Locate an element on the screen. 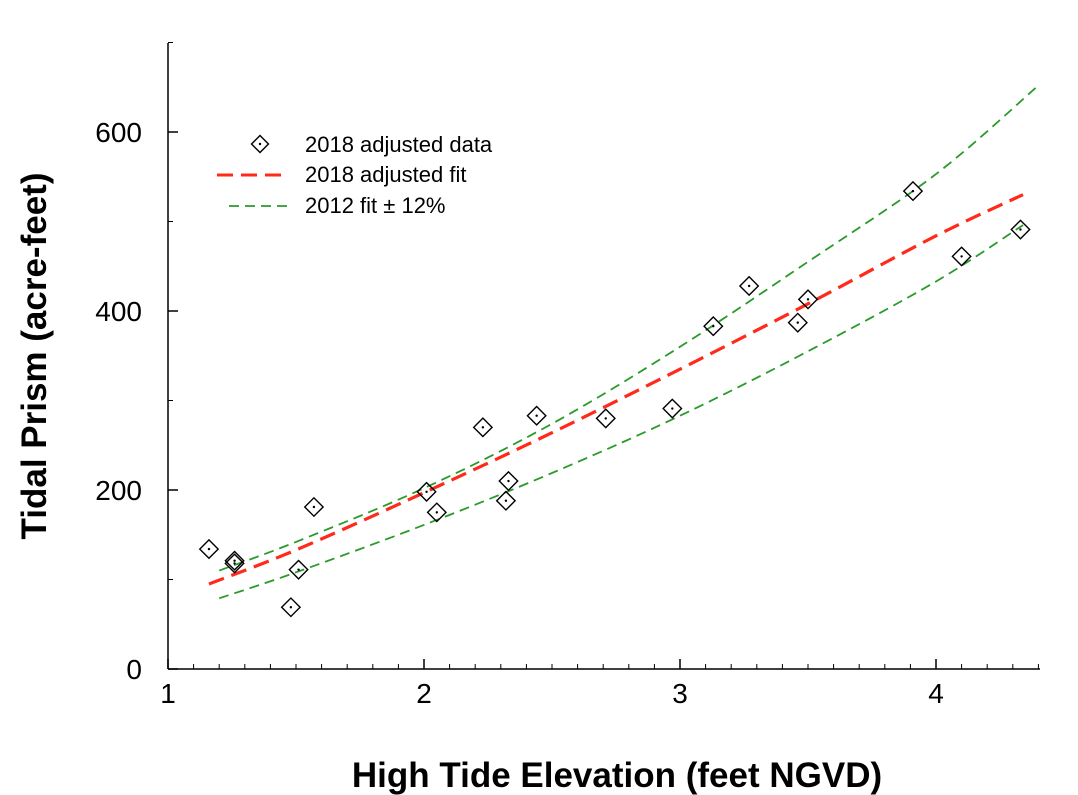 The image size is (1078, 795). x-axis-title: High Tide Elevation (feet NGVD) is located at coordinates (617, 775).